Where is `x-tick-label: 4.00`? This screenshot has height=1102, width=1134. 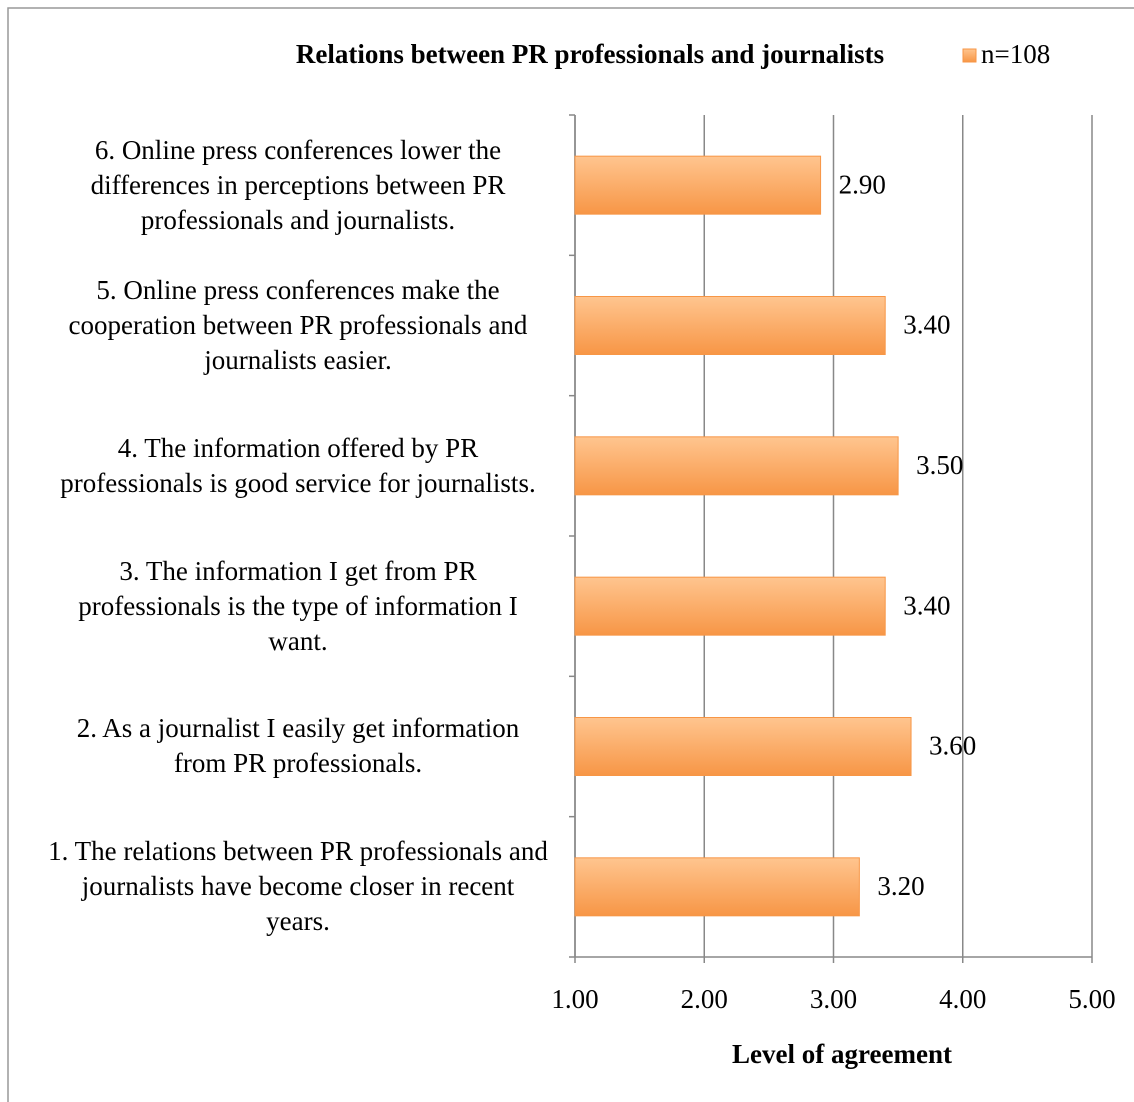 x-tick-label: 4.00 is located at coordinates (962, 999).